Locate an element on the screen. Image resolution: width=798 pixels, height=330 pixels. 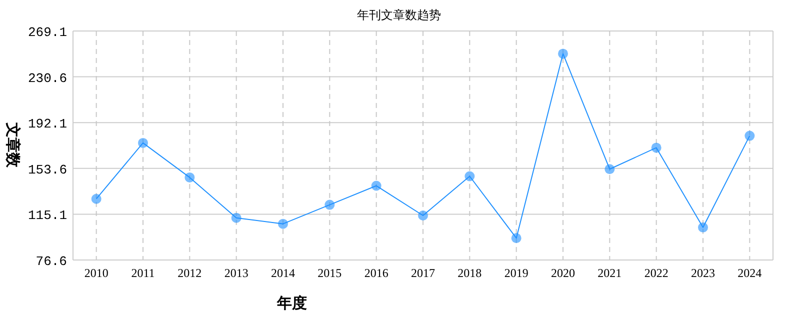
y-tick-label: 230.6 is located at coordinates (47, 78).